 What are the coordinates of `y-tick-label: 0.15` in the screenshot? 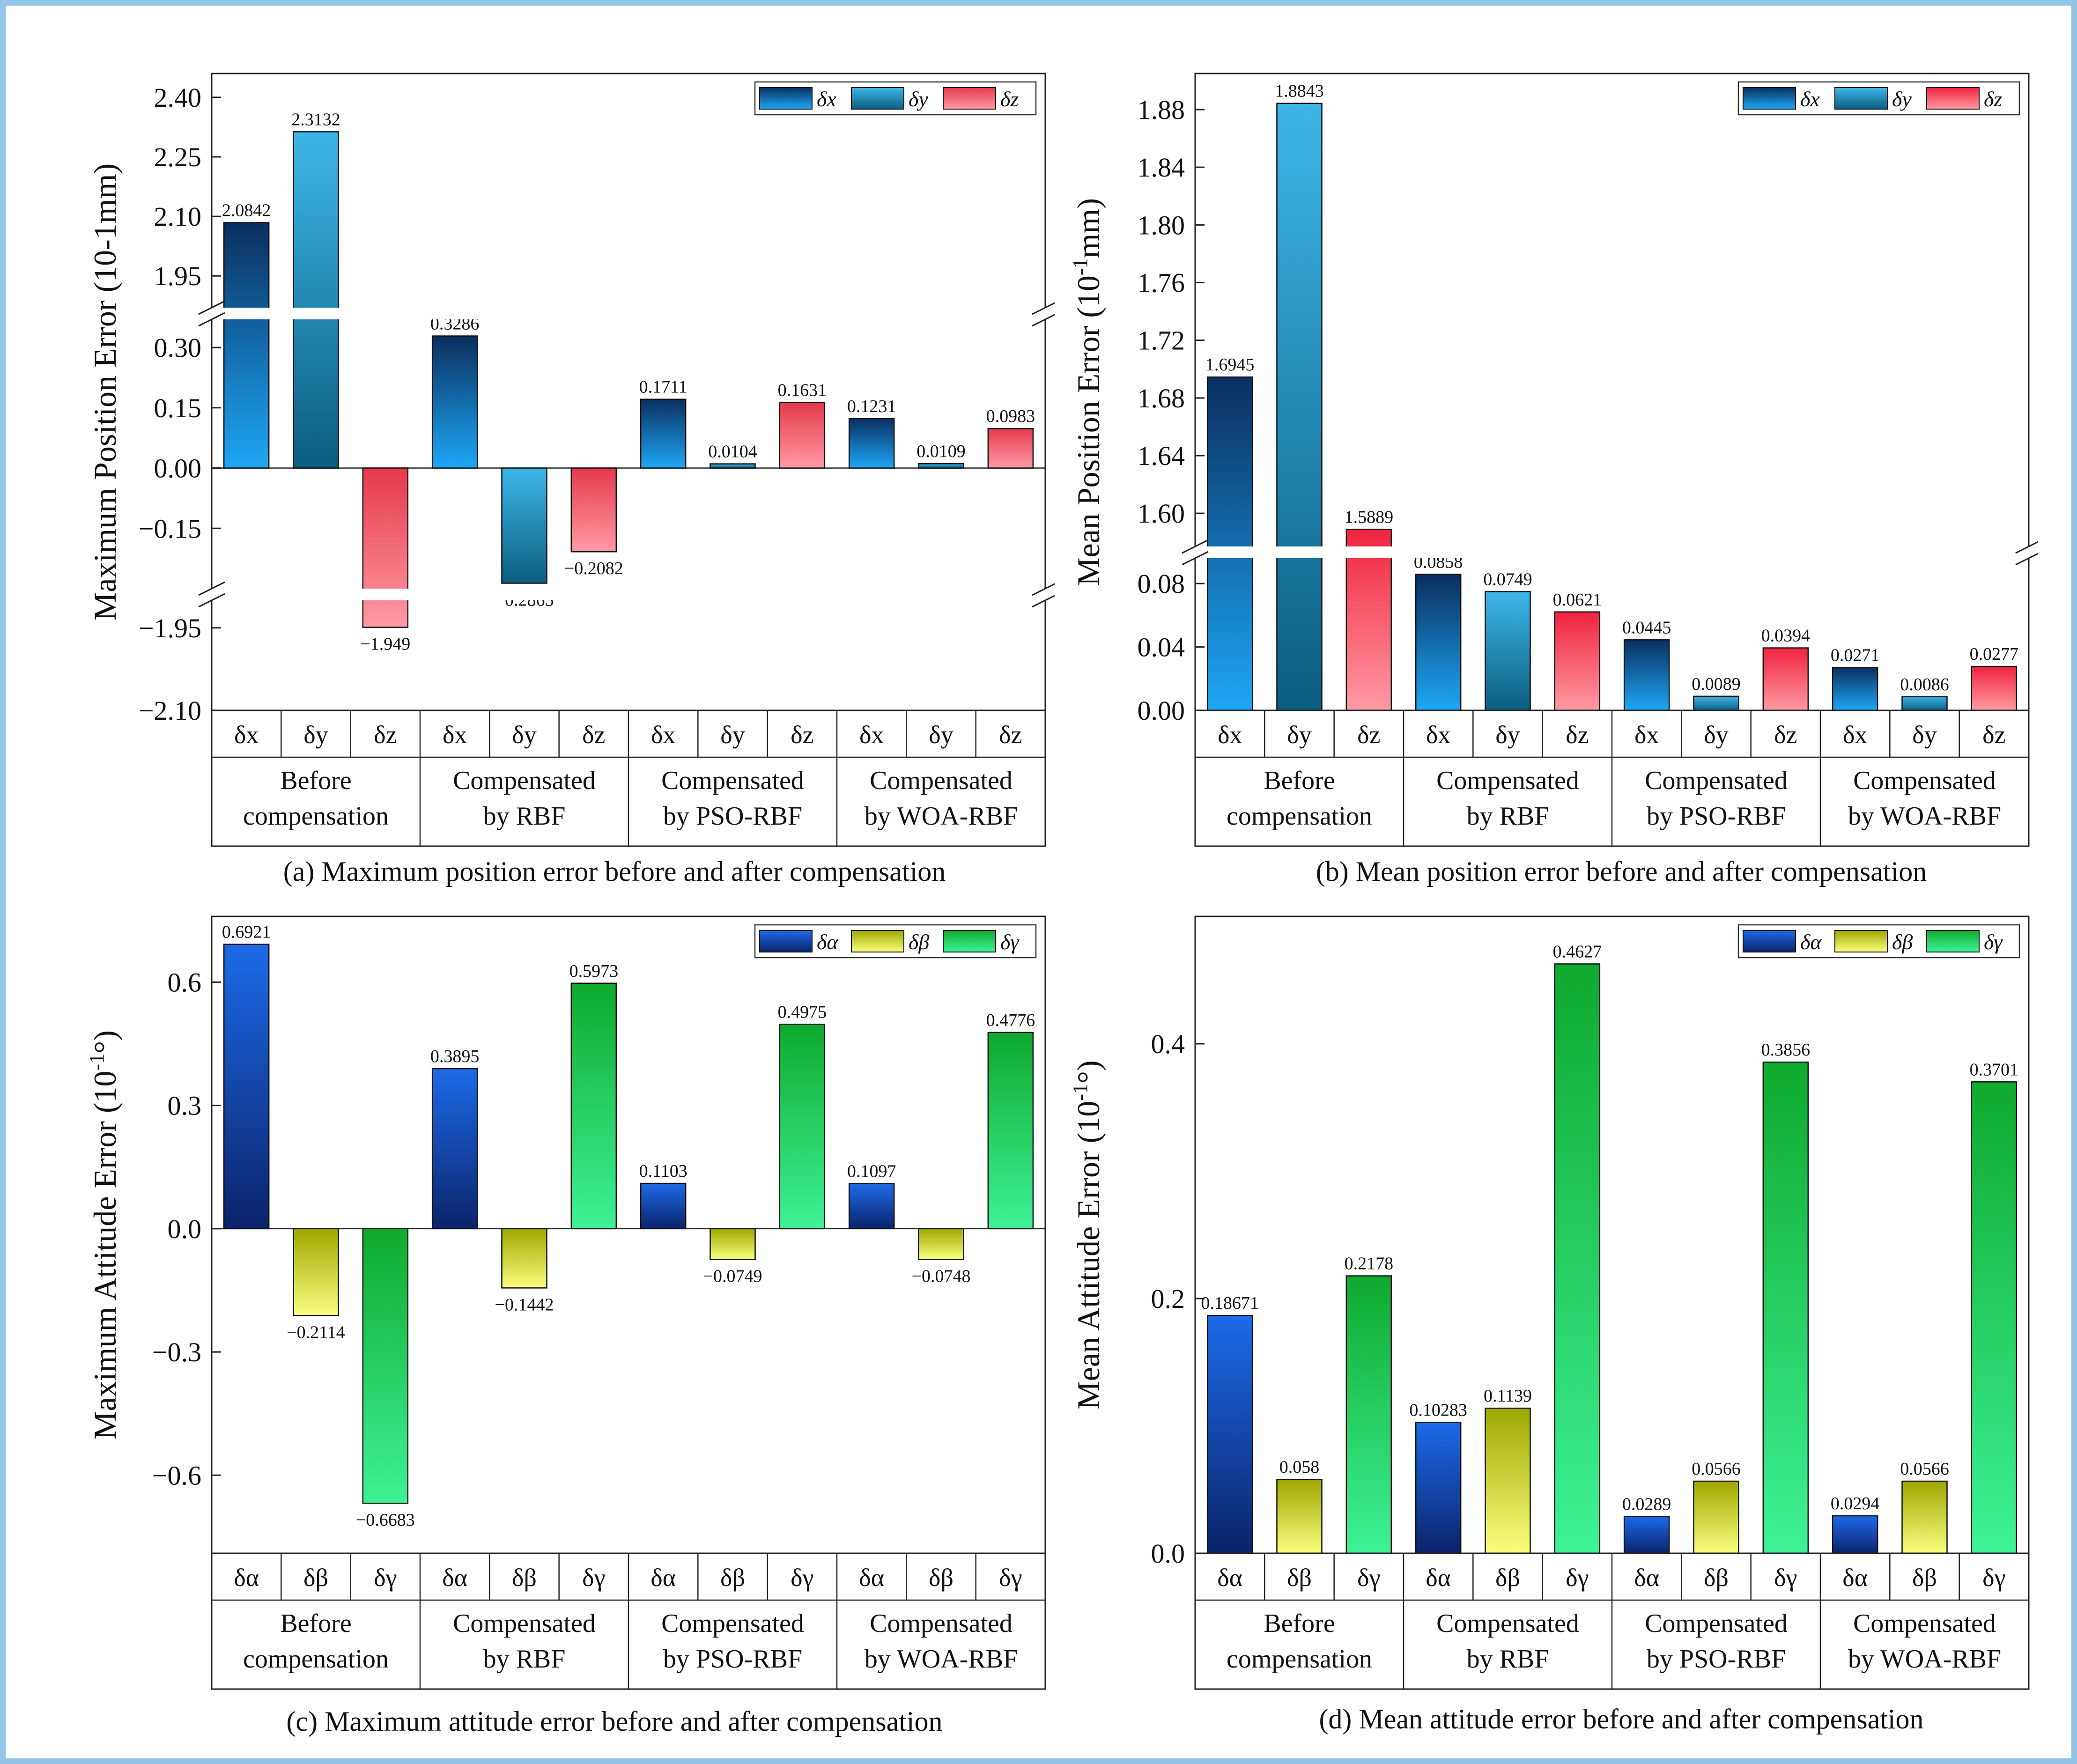 It's located at (178, 408).